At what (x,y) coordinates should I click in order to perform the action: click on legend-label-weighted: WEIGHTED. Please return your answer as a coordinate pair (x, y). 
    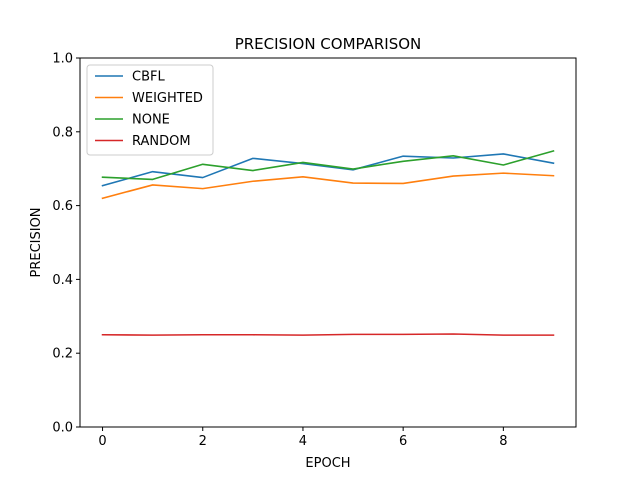
    Looking at the image, I should click on (167, 98).